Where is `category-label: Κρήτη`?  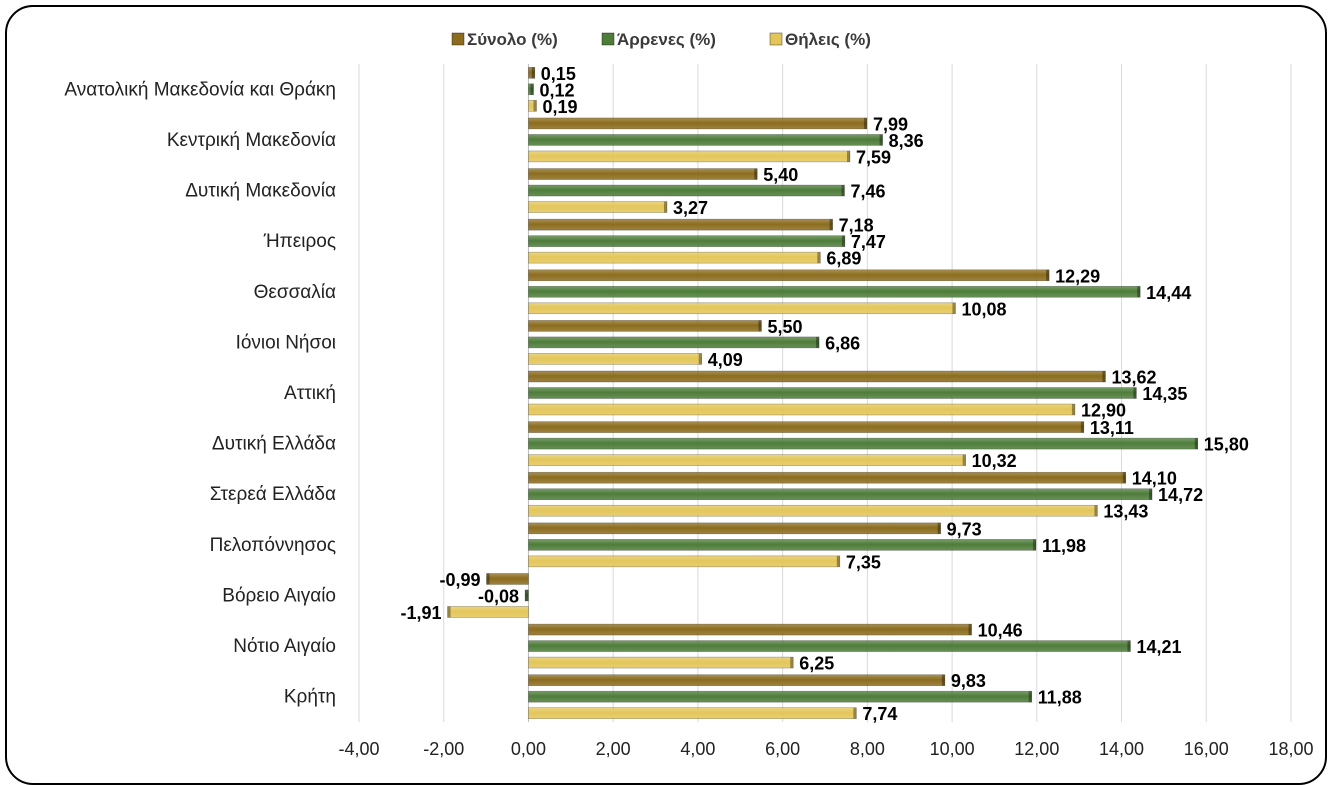 category-label: Κρήτη is located at coordinates (310, 697).